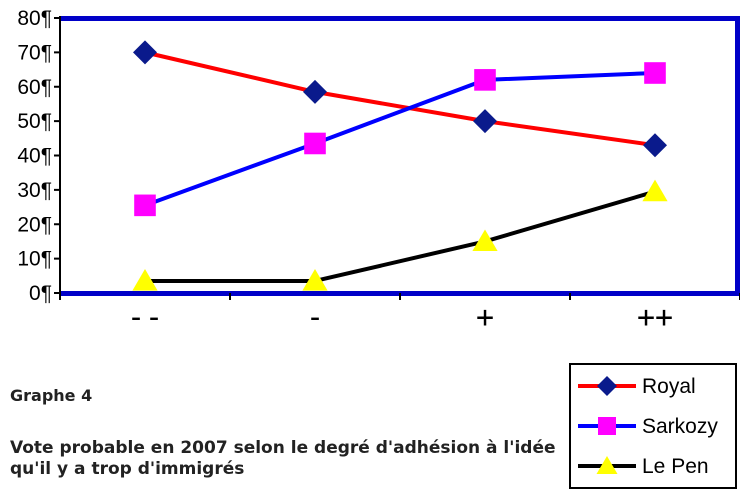 This screenshot has height=490, width=740. I want to click on y-axis-ticks: 0¶ 10¶ 20¶ 30¶ 40¶ 50¶ 60¶ 70¶ 80¶, so click(38, 156).